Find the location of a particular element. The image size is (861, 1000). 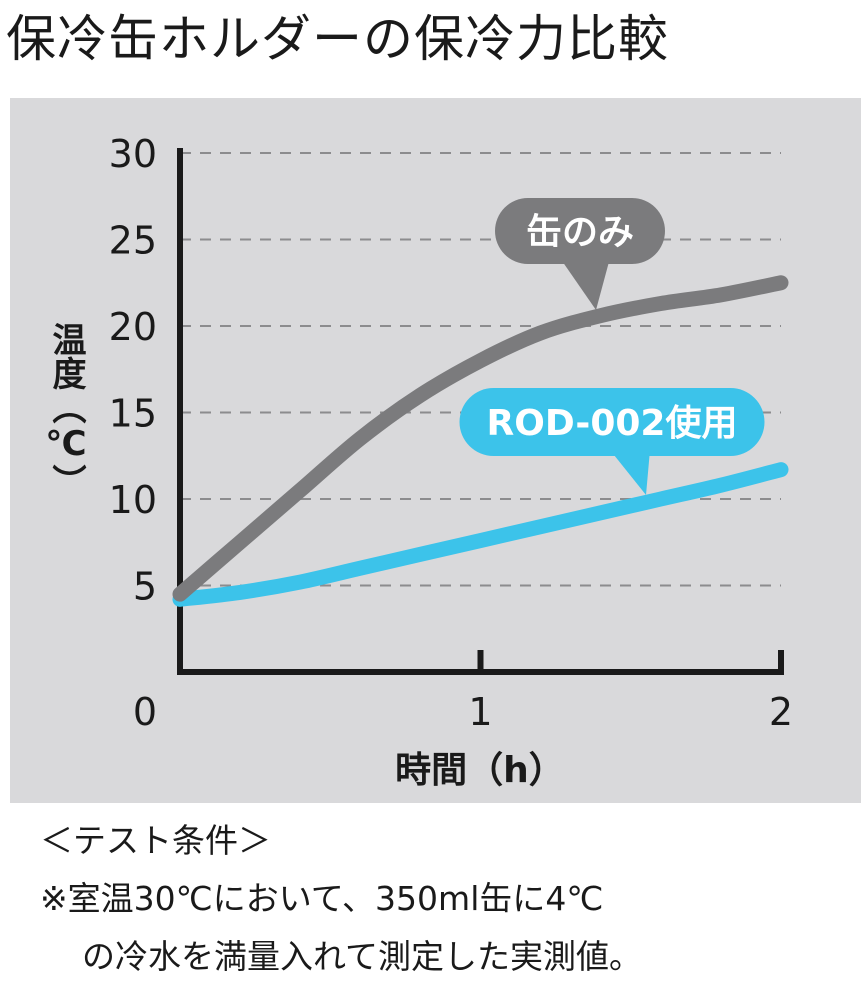

y-tick-label-20: 20 is located at coordinates (133, 327).